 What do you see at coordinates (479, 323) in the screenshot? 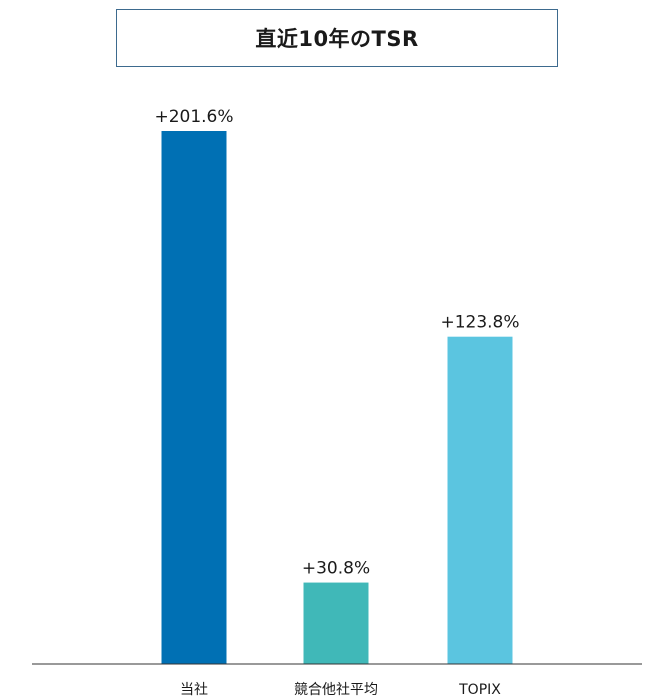
I see `data-label-3: +123.8%` at bounding box center [479, 323].